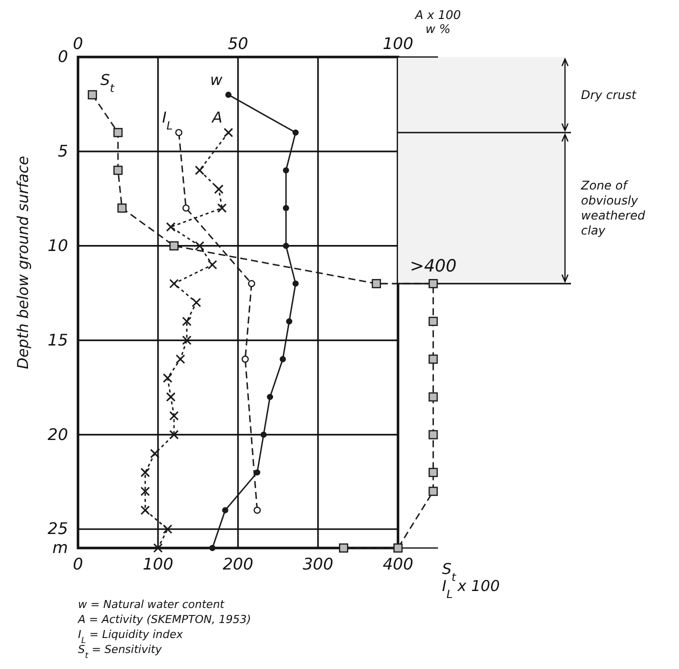 This screenshot has height=669, width=679. What do you see at coordinates (58, 340) in the screenshot?
I see `y-tick-label: 15` at bounding box center [58, 340].